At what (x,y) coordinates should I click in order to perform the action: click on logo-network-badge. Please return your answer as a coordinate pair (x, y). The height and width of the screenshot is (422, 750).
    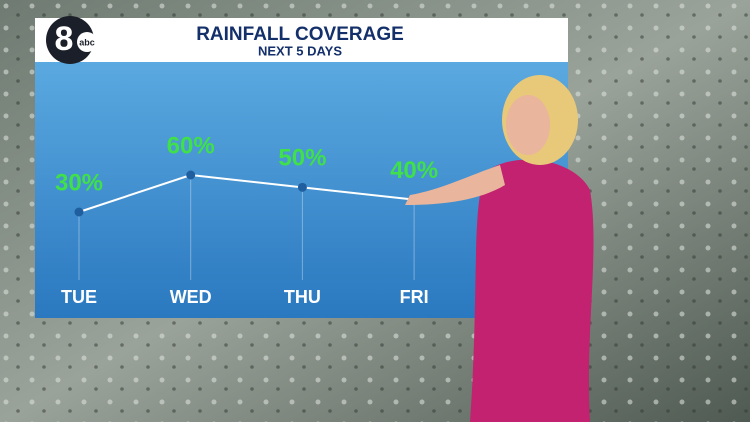
    Looking at the image, I should click on (87, 42).